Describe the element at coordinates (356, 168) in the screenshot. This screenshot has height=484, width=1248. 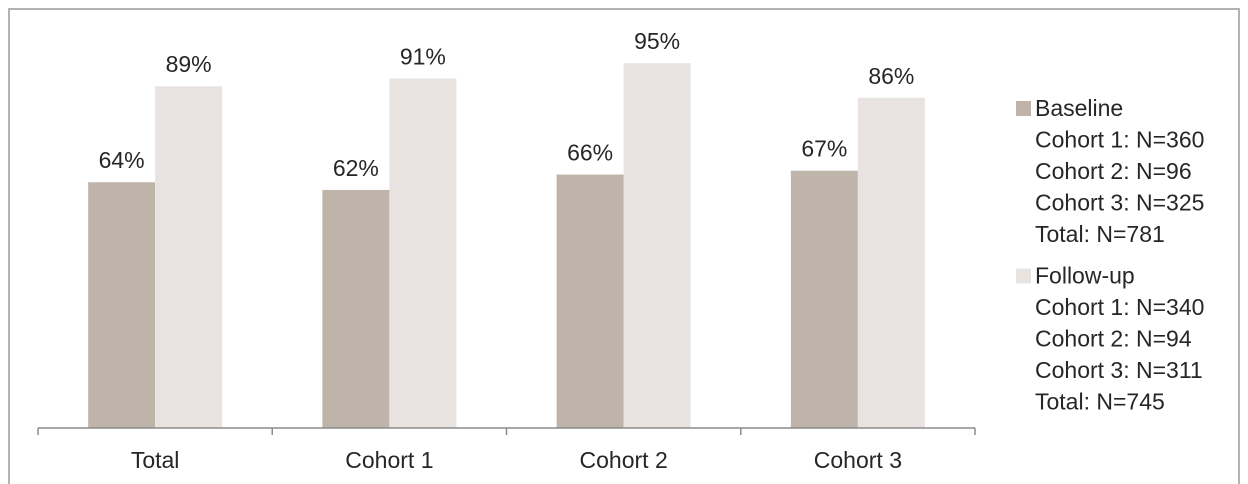
I see `value-label: 62%` at that location.